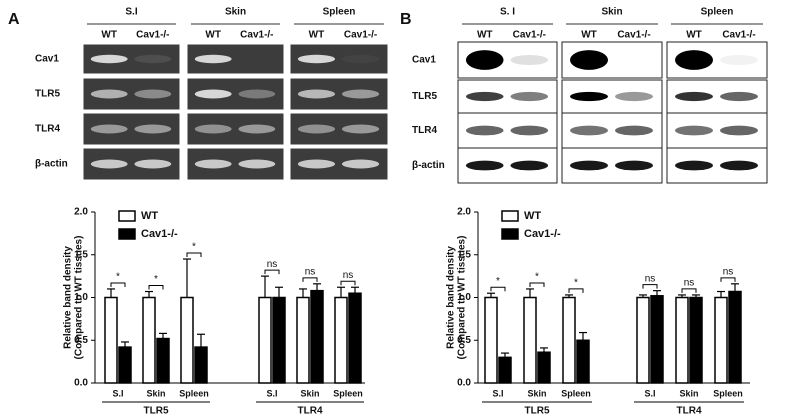  What do you see at coordinates (424, 60) in the screenshot?
I see `row-label: Cav1` at bounding box center [424, 60].